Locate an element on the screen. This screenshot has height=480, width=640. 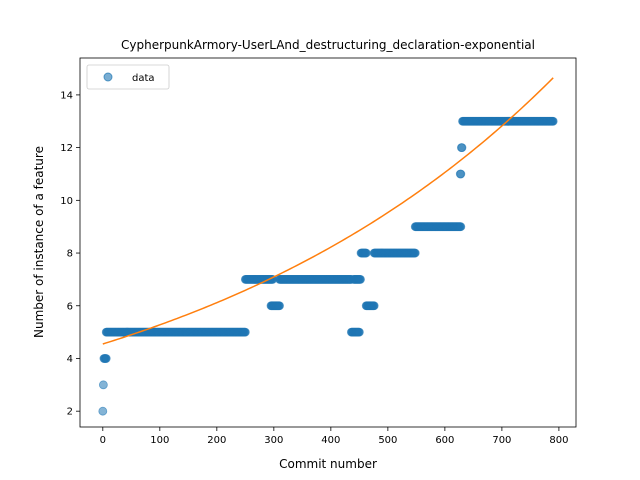
x-tick-label: 100 is located at coordinates (159, 440).